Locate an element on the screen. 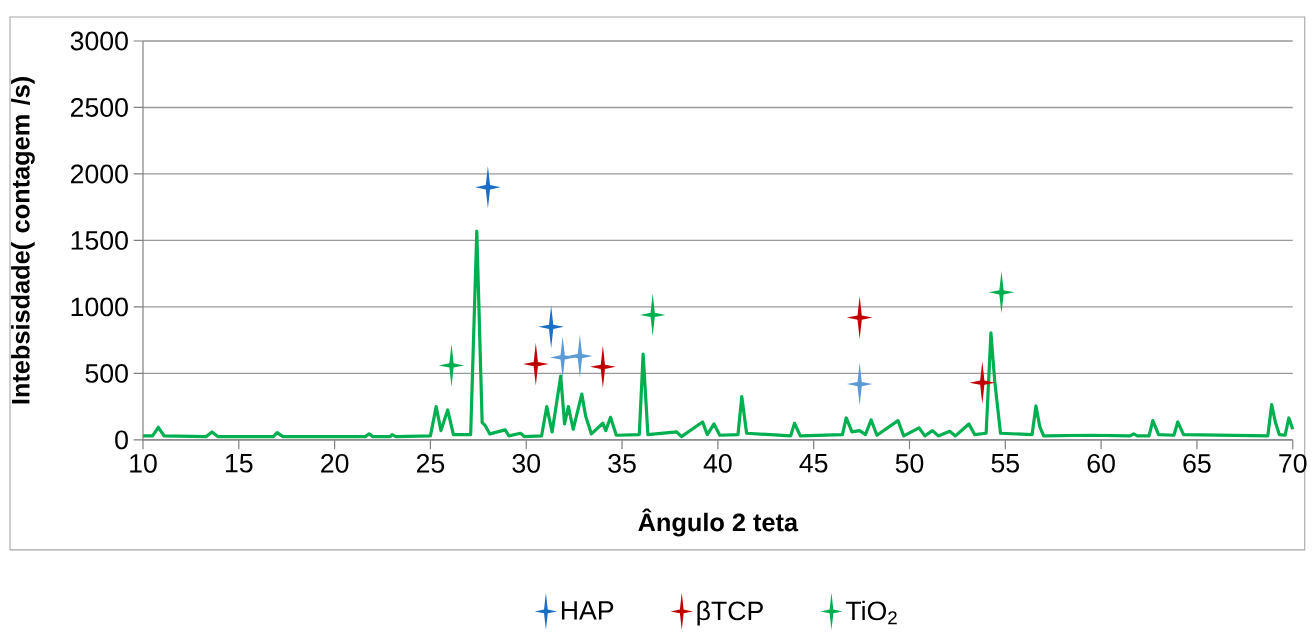 Image resolution: width=1312 pixels, height=633 pixels. x-tick-label: 25 is located at coordinates (430, 463).